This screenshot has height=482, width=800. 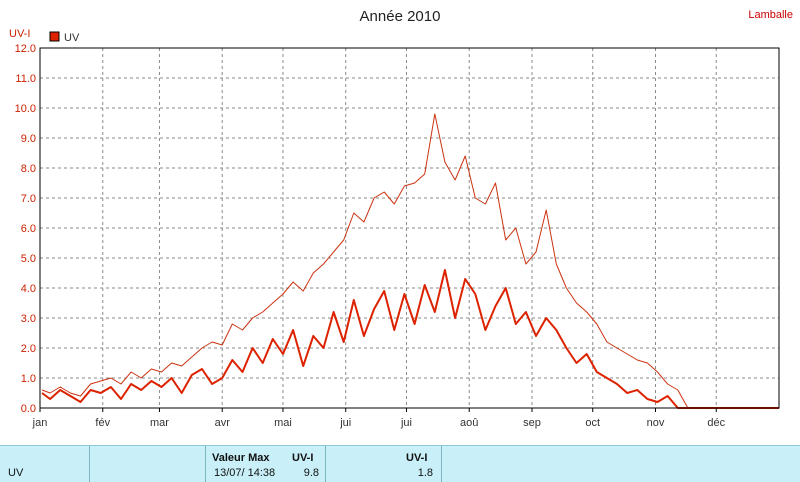 What do you see at coordinates (425, 473) in the screenshot?
I see `avg-value: 1.8` at bounding box center [425, 473].